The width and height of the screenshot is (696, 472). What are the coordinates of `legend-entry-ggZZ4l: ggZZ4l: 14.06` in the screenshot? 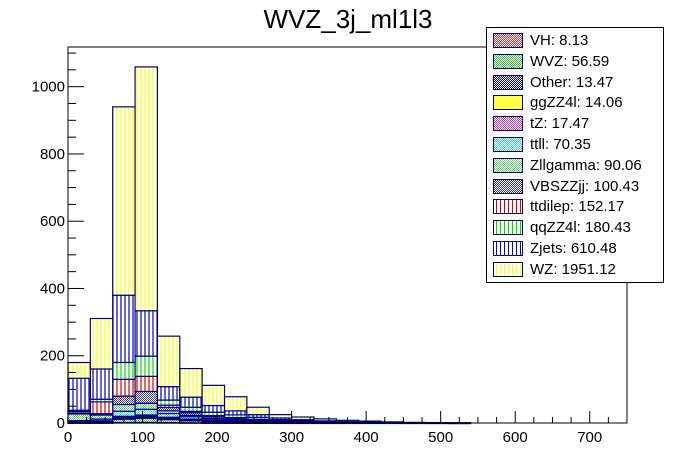 It's located at (558, 102).